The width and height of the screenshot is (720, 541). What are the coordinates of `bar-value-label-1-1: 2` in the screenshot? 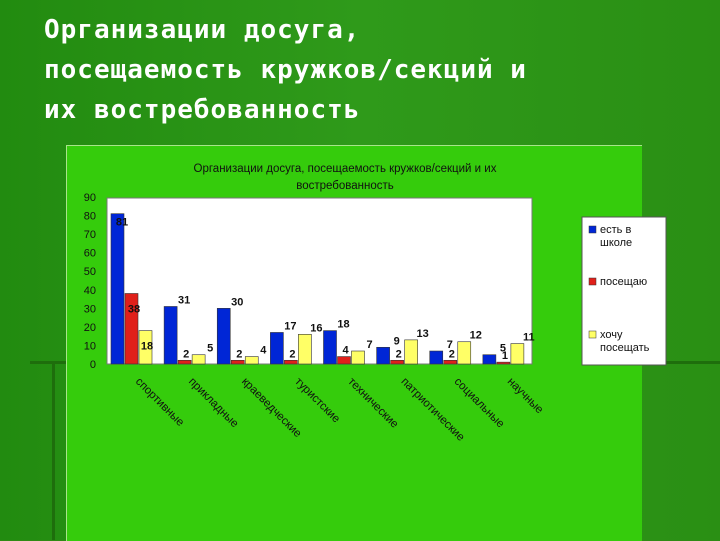 It's located at (186, 354).